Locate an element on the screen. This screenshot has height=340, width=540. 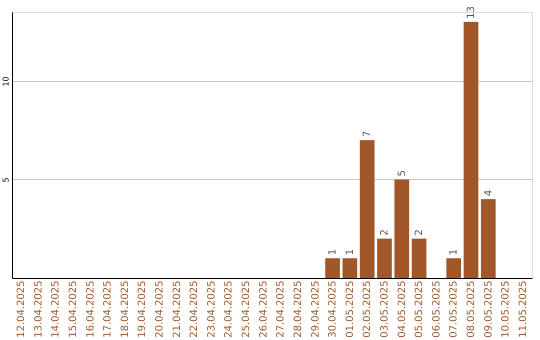
x-tick-label: 15.04.2025 is located at coordinates (73, 309).